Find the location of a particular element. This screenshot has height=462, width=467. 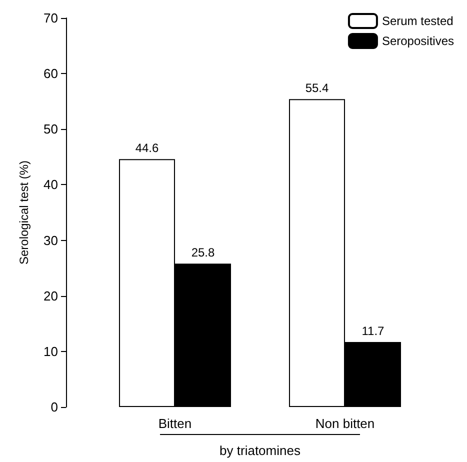

legend-label: Seropositives is located at coordinates (418, 41).